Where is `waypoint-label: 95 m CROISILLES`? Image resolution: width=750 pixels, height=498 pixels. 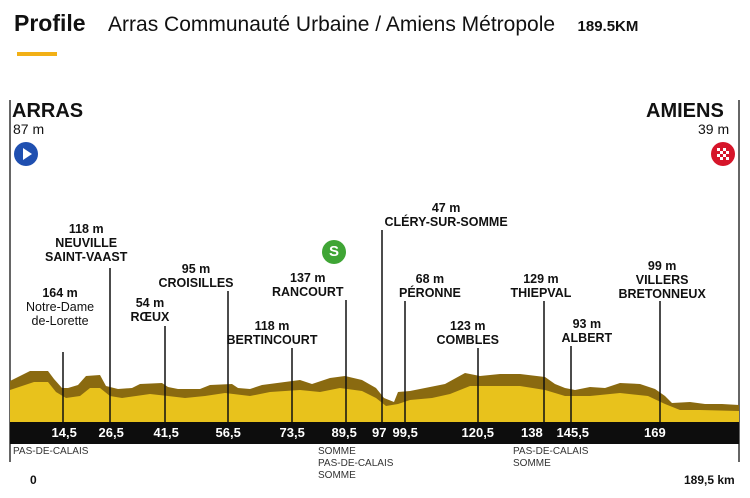
waypoint-label: 95 m CROISILLES is located at coordinates (196, 276).